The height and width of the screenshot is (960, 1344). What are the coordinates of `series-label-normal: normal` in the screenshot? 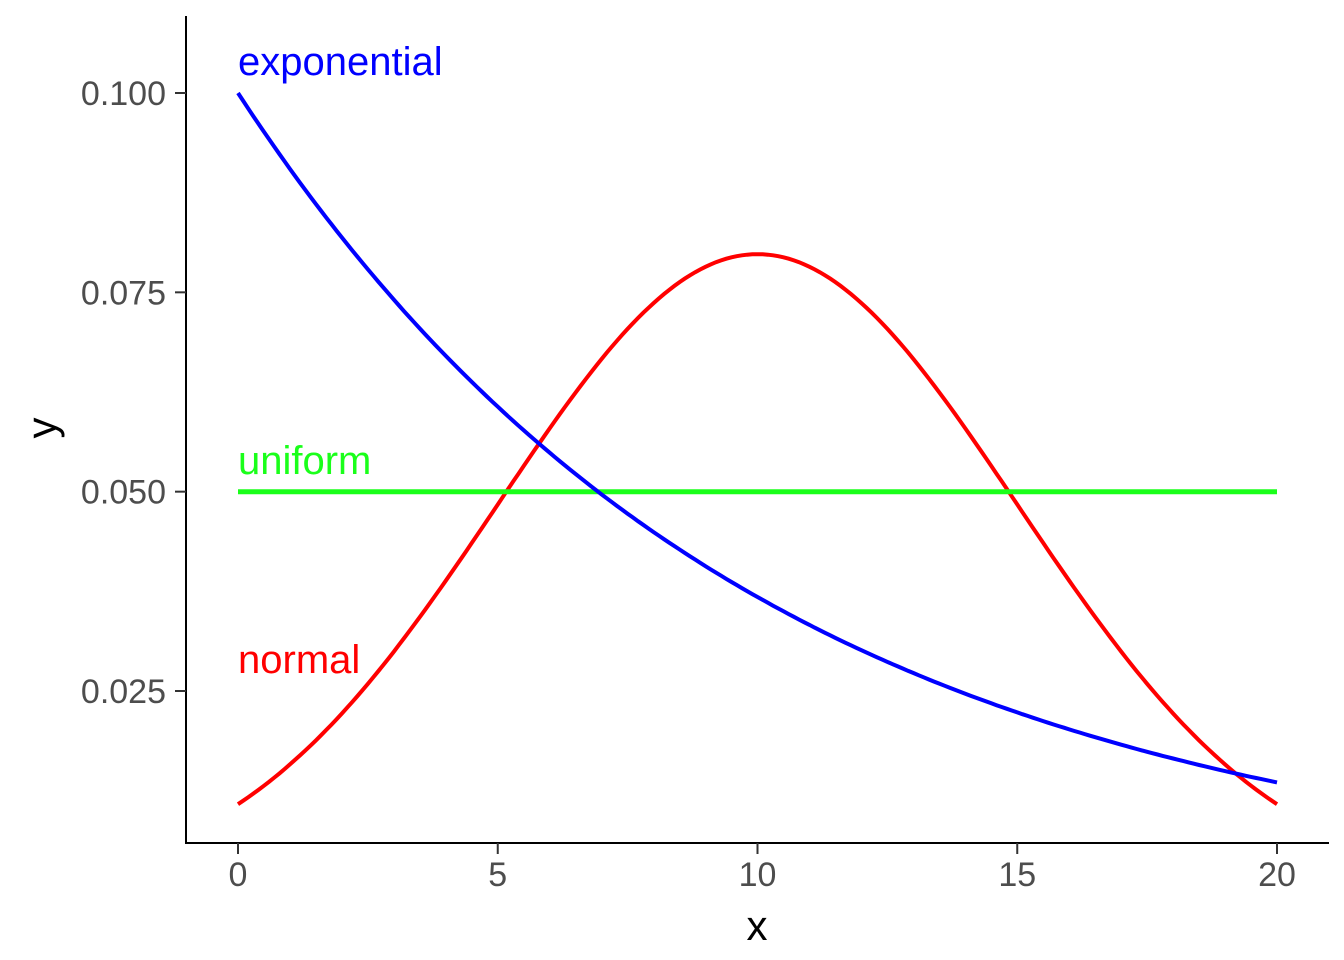 It's located at (299, 660).